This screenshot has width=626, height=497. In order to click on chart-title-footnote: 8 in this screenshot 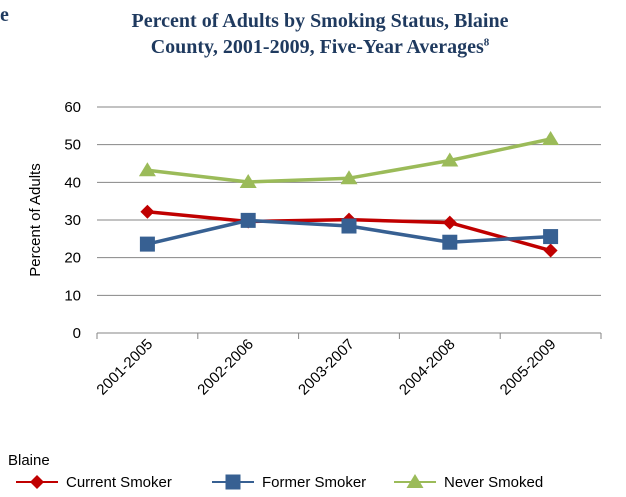, I will do `click(486, 42)`.